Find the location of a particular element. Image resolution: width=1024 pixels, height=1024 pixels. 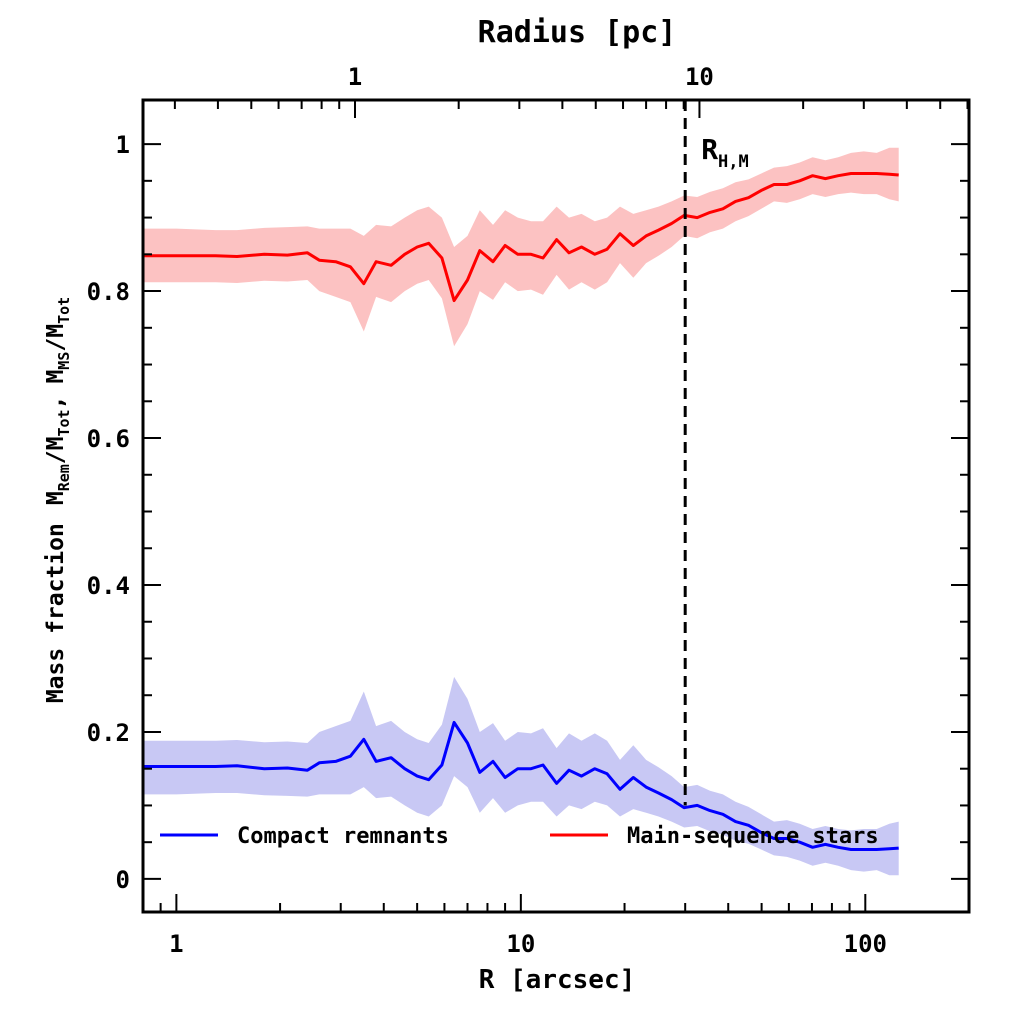

x-tick-label: 1 is located at coordinates (176, 944).